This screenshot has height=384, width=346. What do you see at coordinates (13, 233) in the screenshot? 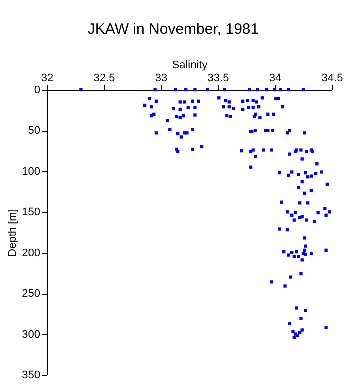
I see `y-axis-title: Depth [m]` at bounding box center [13, 233].